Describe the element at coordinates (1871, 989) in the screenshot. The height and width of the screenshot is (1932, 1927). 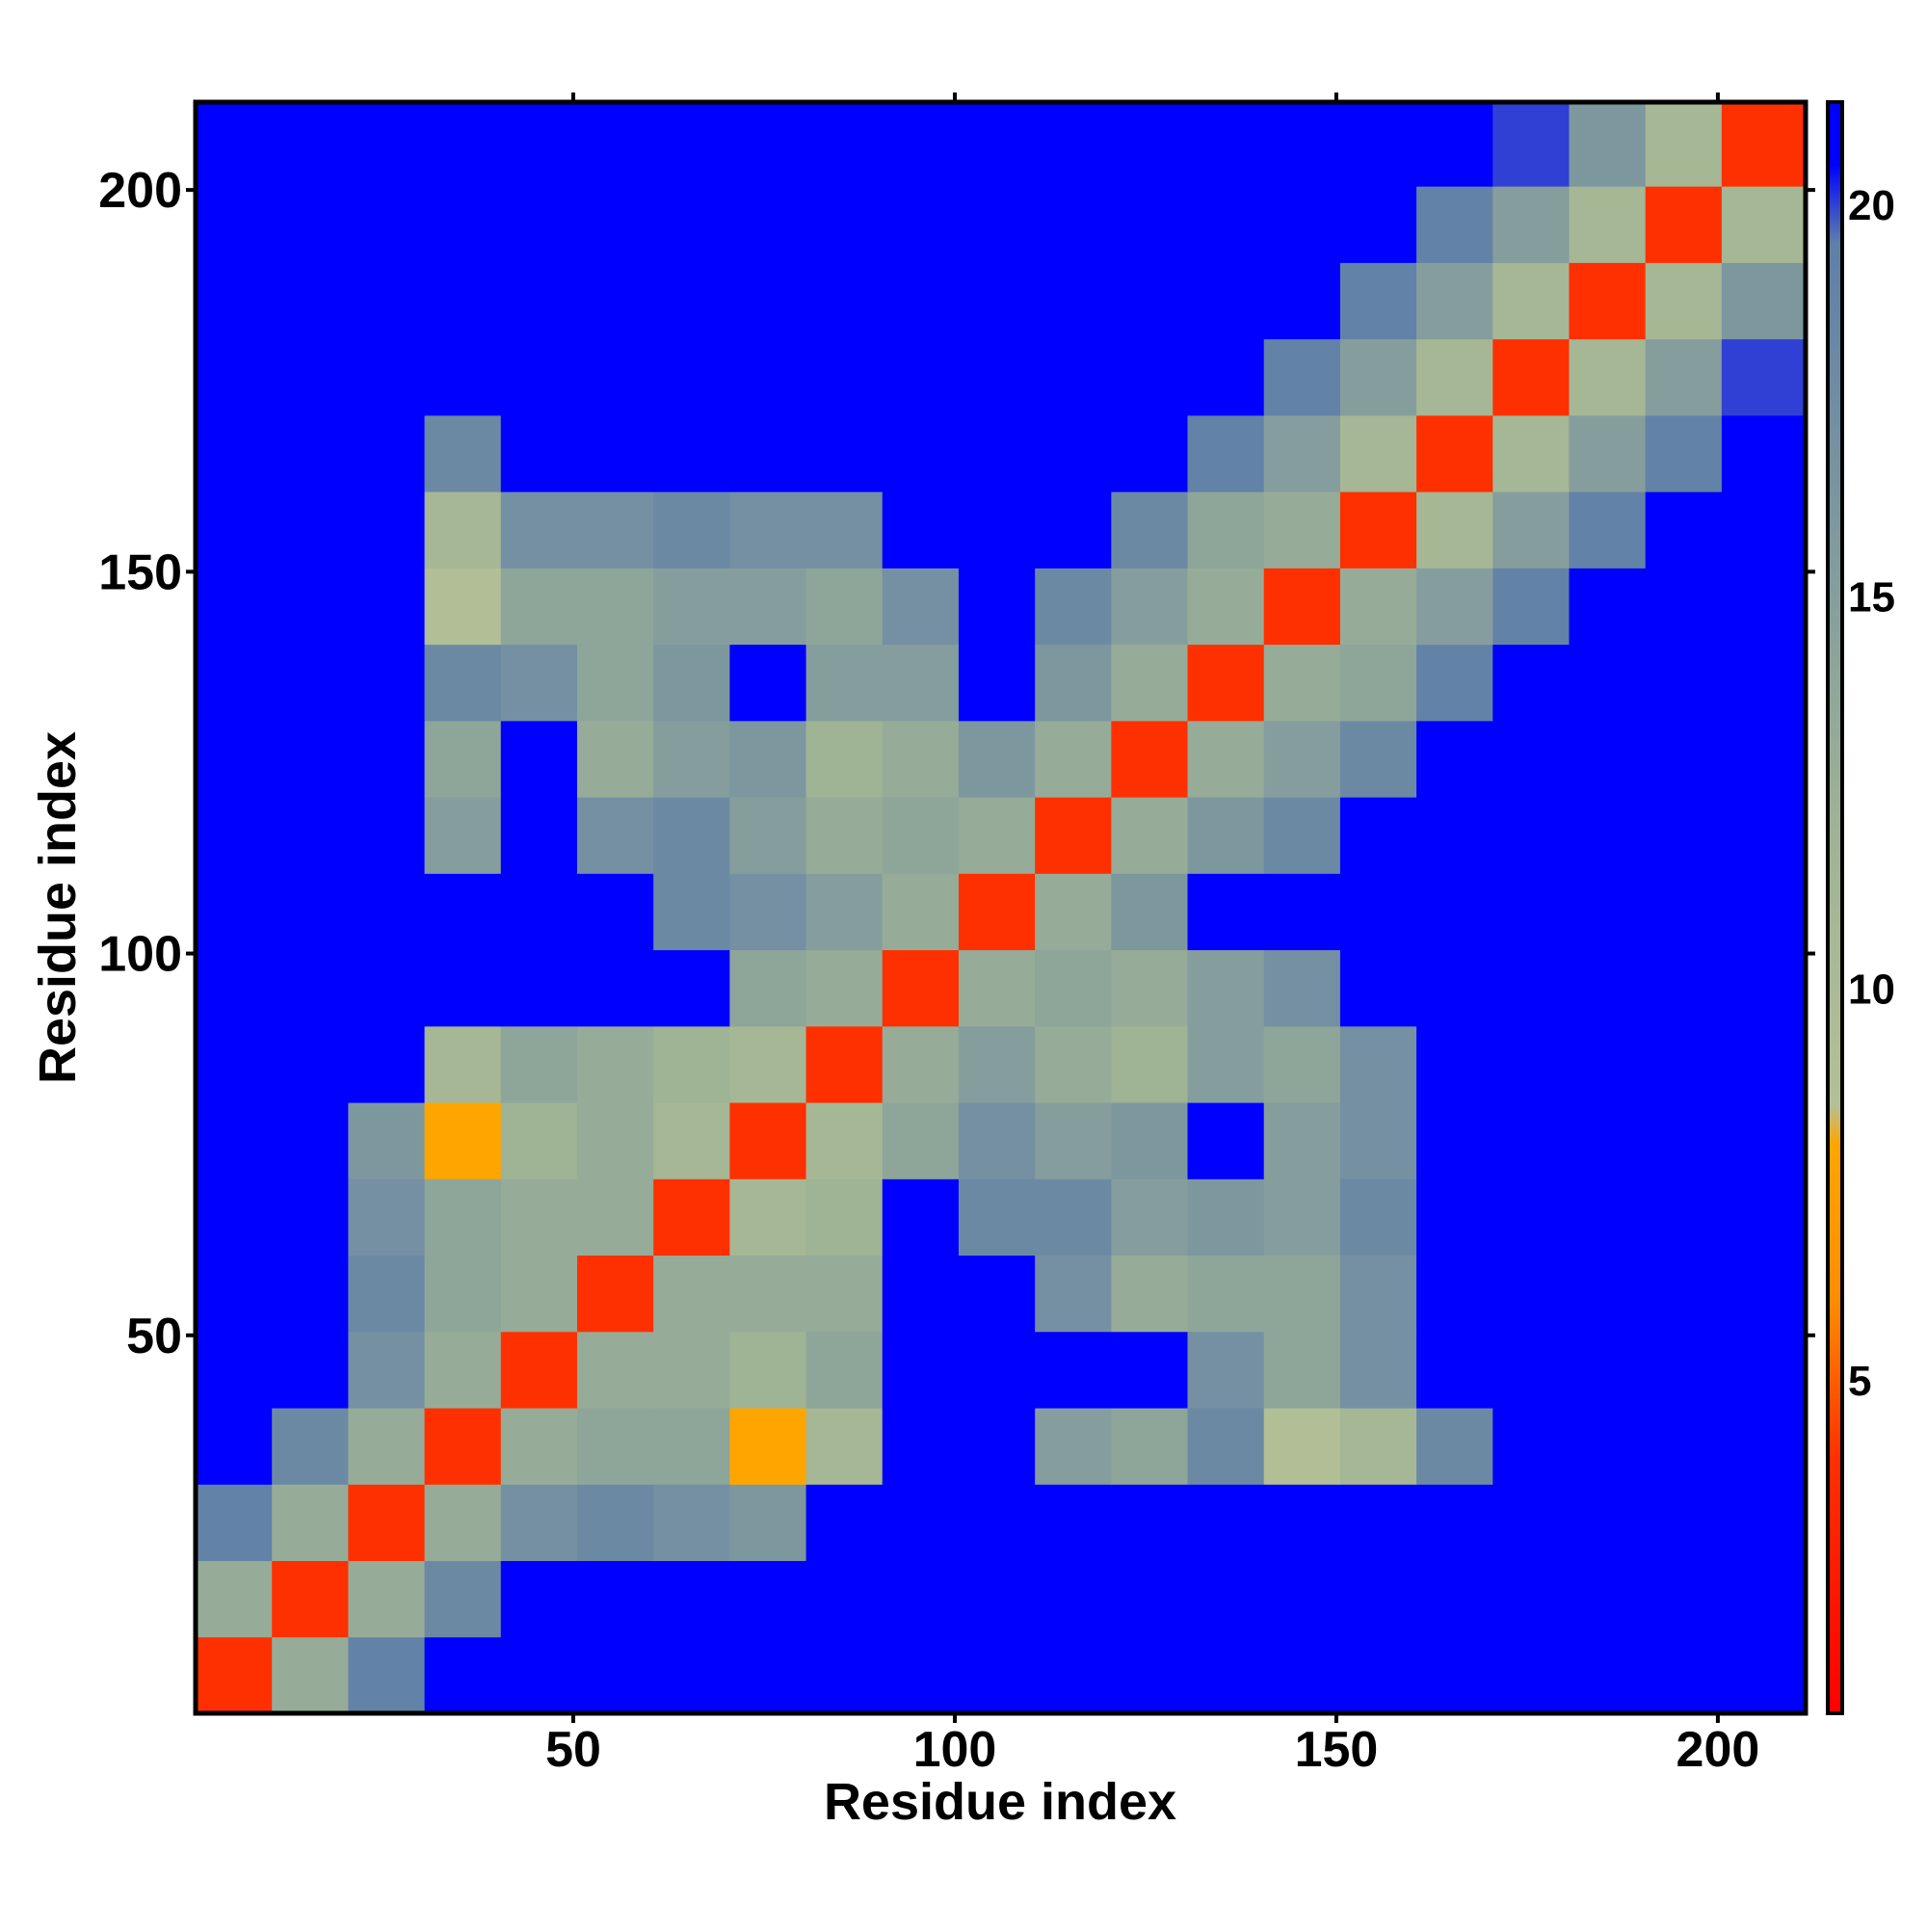
I see `colorbar-tick-label: 10` at that location.